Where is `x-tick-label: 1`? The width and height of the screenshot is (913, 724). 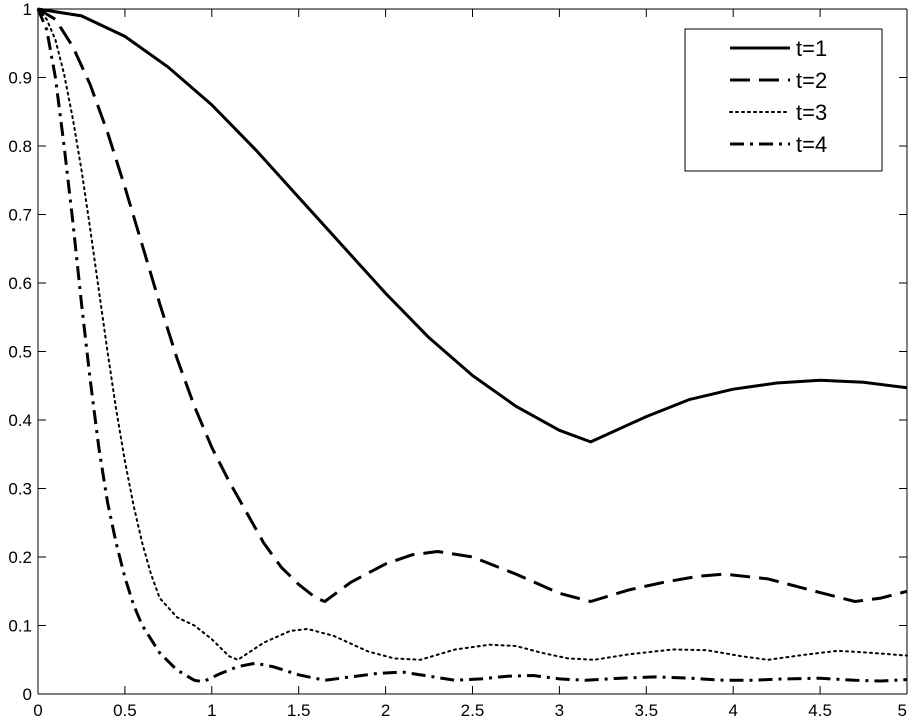 x-tick-label: 1 is located at coordinates (211, 710).